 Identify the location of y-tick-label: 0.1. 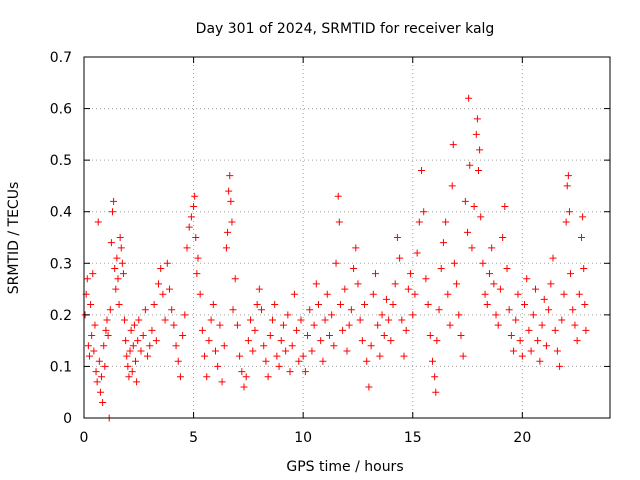
(61, 367).